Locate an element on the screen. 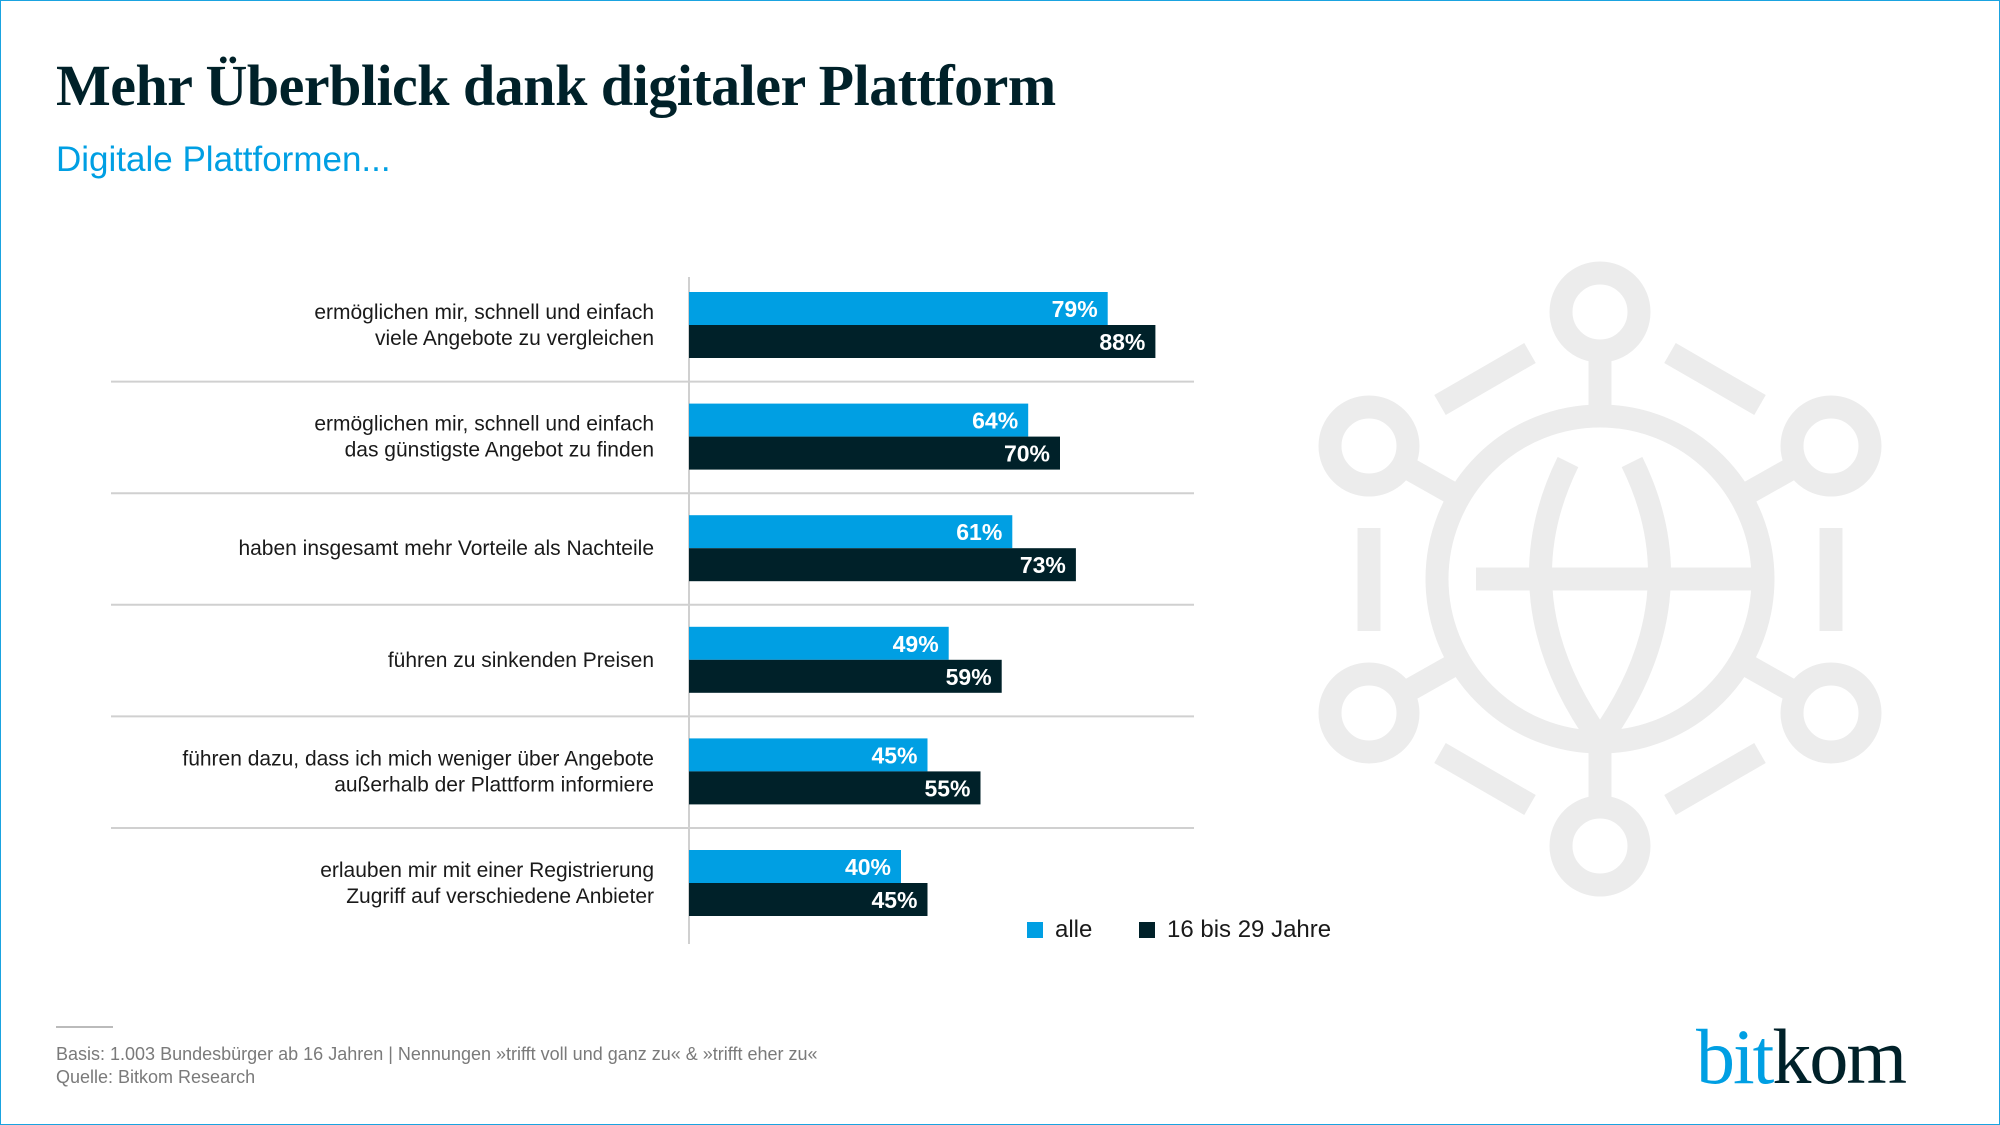 This screenshot has width=2000, height=1125. logo-part-bit: bit is located at coordinates (1735, 1056).